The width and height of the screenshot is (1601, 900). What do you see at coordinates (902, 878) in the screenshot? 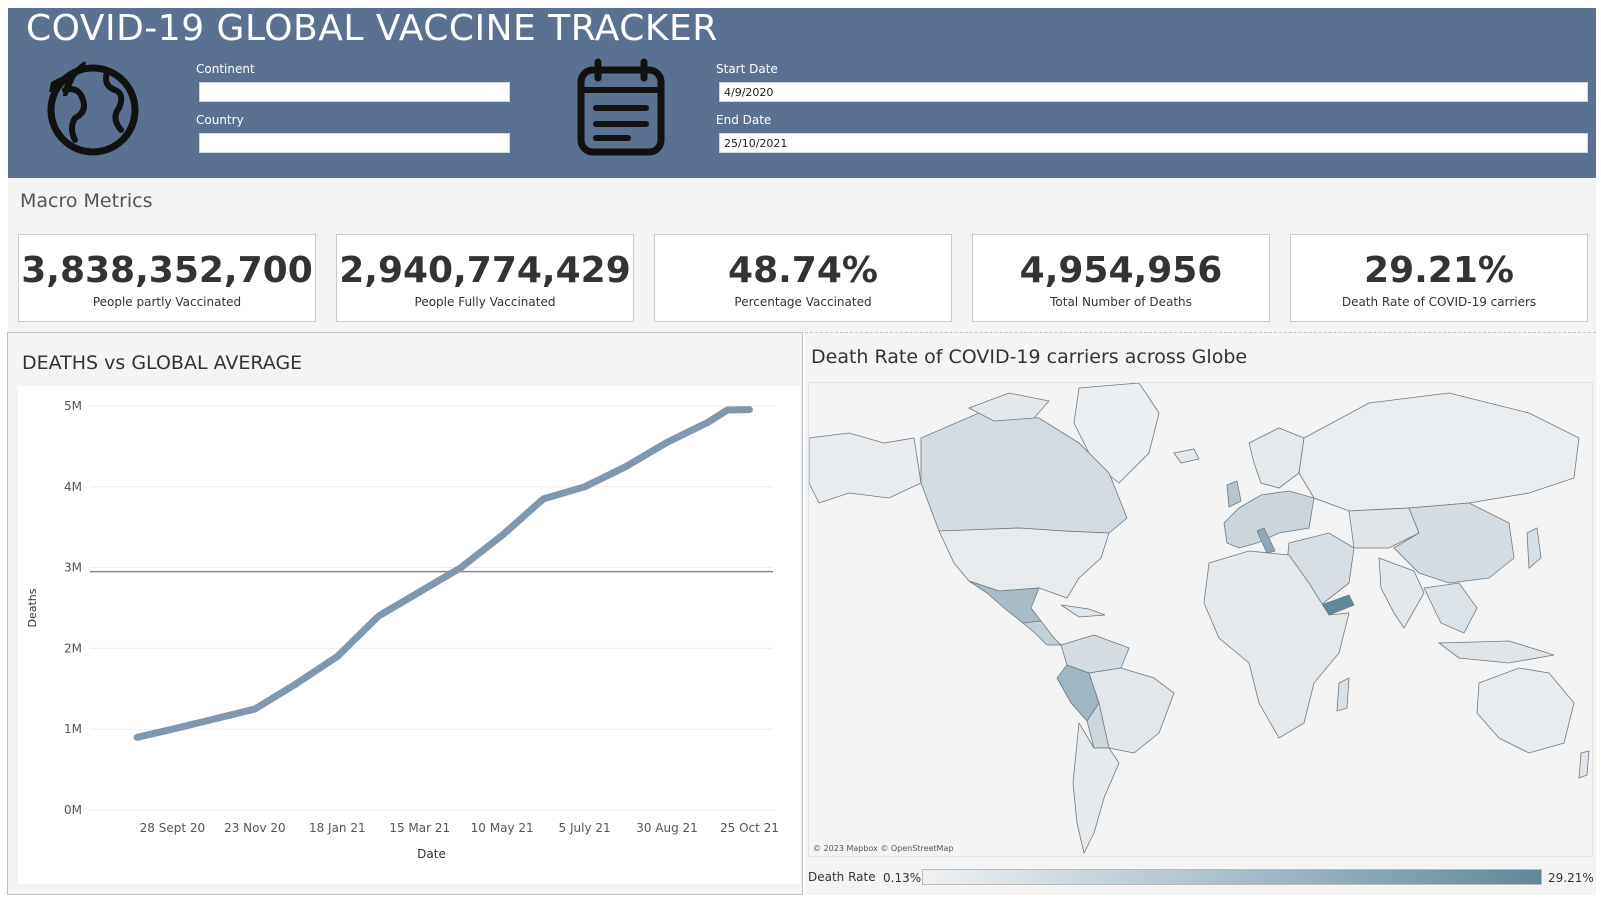
I see `legend-min-value: 0.13%` at bounding box center [902, 878].